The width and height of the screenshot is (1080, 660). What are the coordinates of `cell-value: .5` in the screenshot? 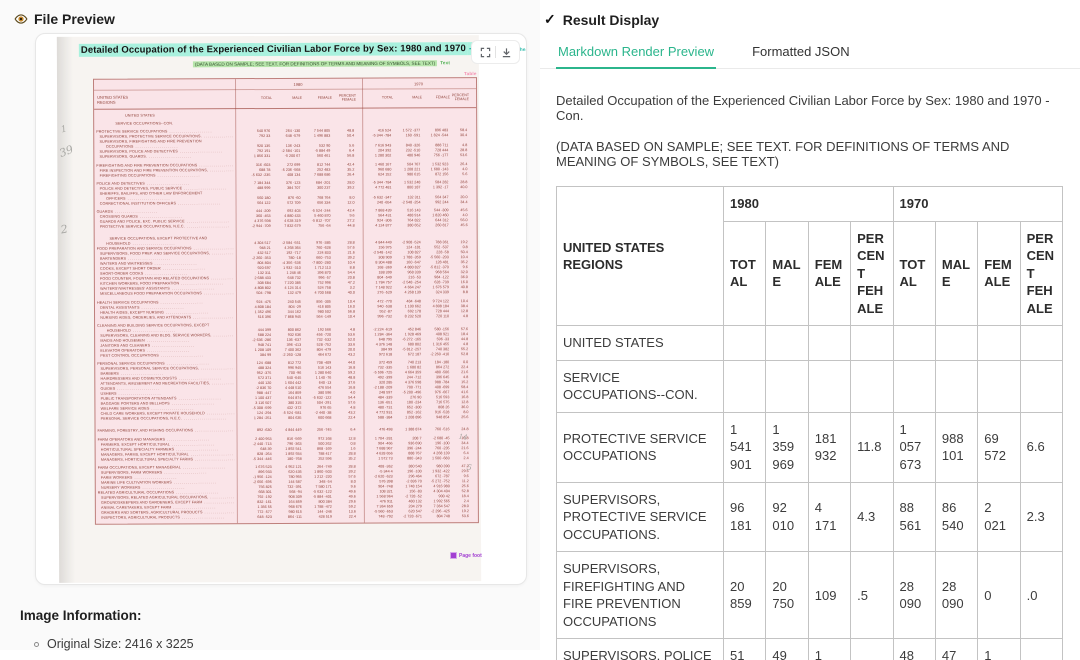 It's located at (872, 595).